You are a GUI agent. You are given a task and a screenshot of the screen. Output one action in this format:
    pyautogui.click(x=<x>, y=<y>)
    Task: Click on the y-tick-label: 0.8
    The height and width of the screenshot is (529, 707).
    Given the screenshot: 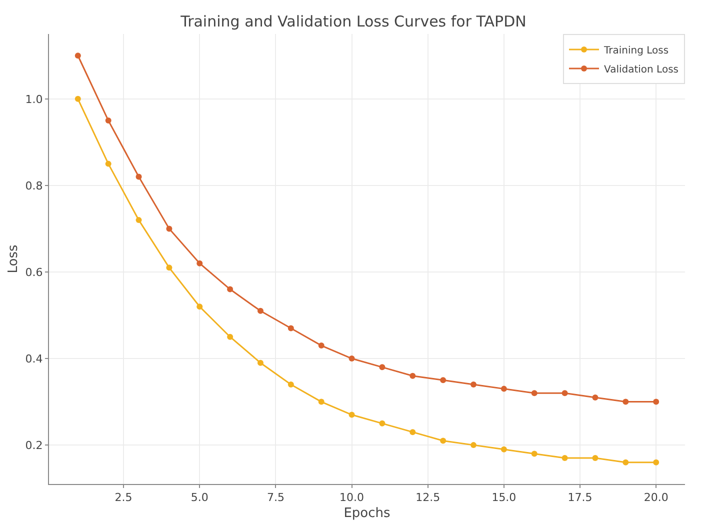 What is the action you would take?
    pyautogui.click(x=34, y=185)
    